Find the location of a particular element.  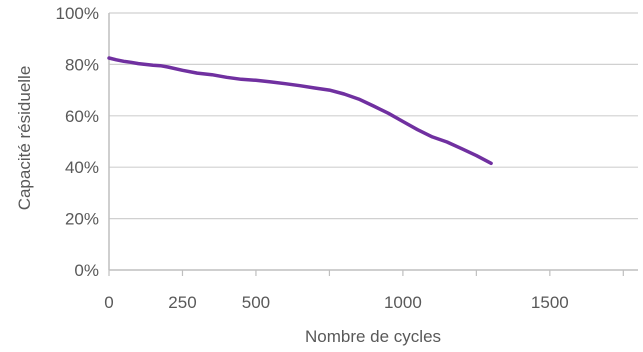

y-axis-title: Capacité résiduelle is located at coordinates (24, 138).